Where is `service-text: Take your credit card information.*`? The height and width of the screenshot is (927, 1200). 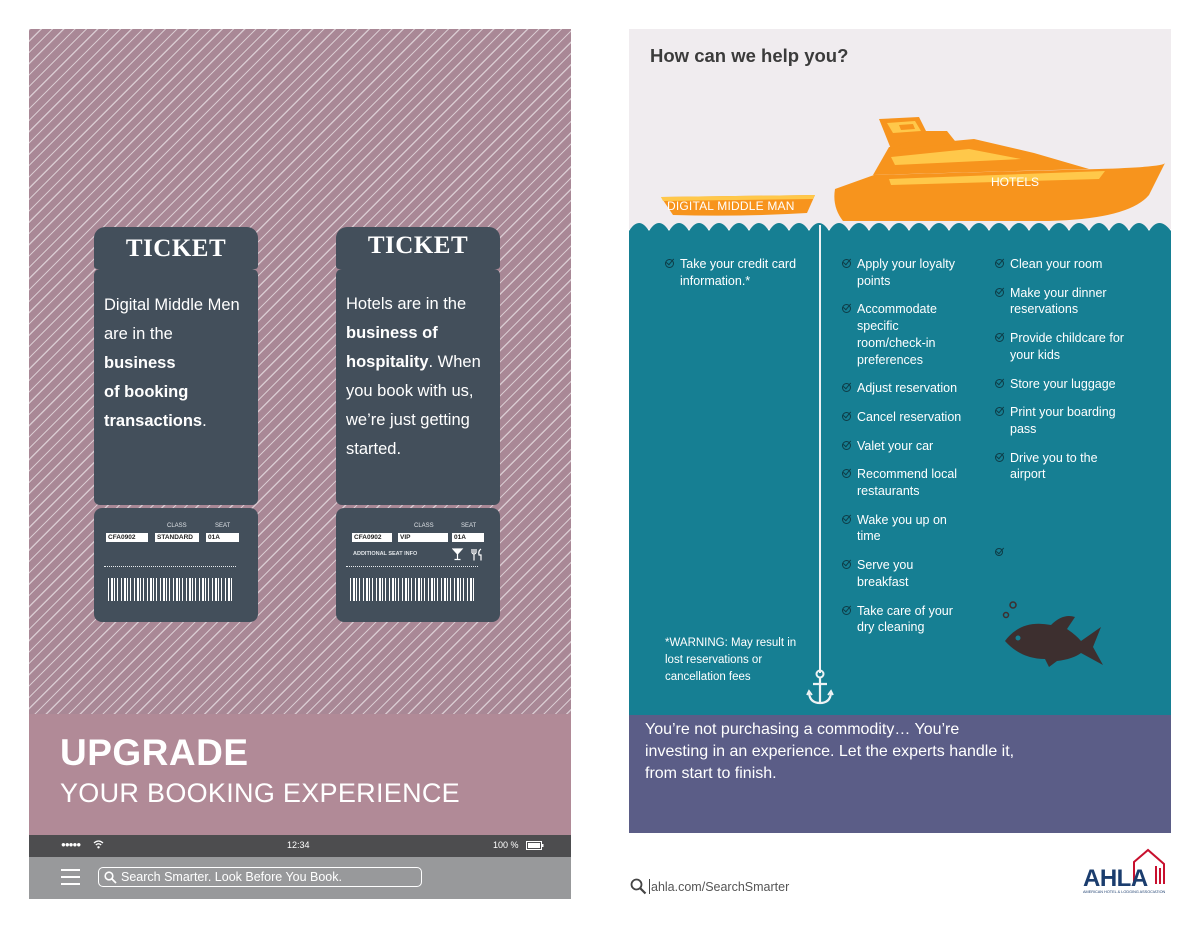 service-text: Take your credit card information.* is located at coordinates (738, 272).